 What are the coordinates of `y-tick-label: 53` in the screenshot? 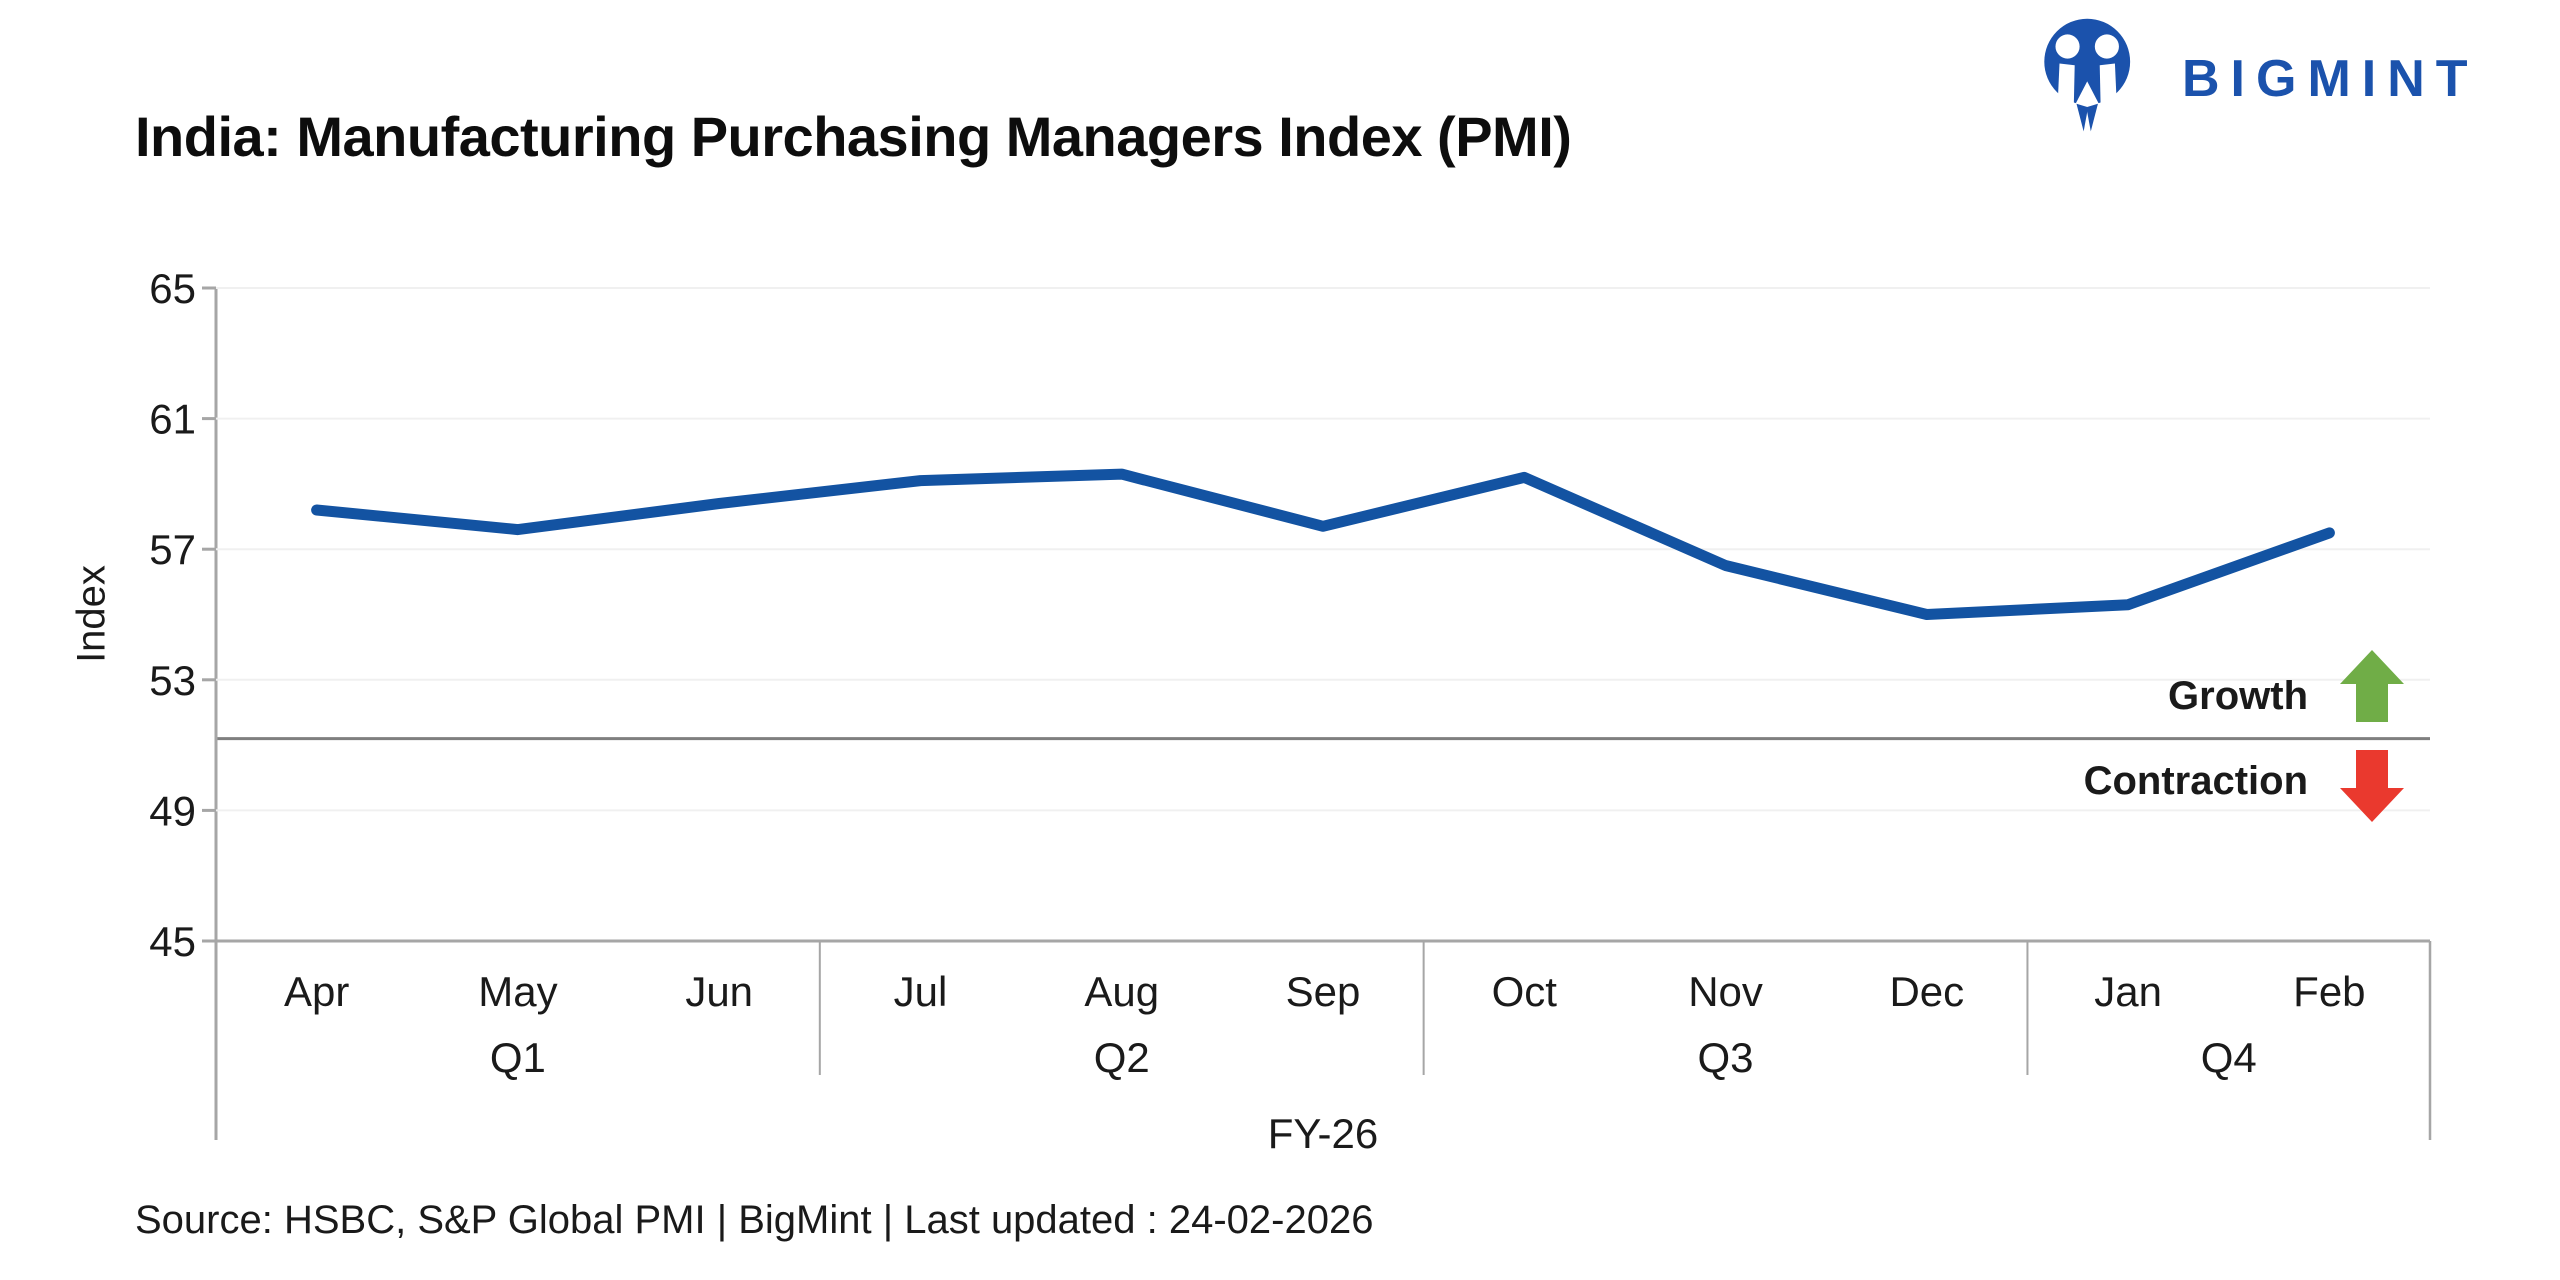 It's located at (172, 680).